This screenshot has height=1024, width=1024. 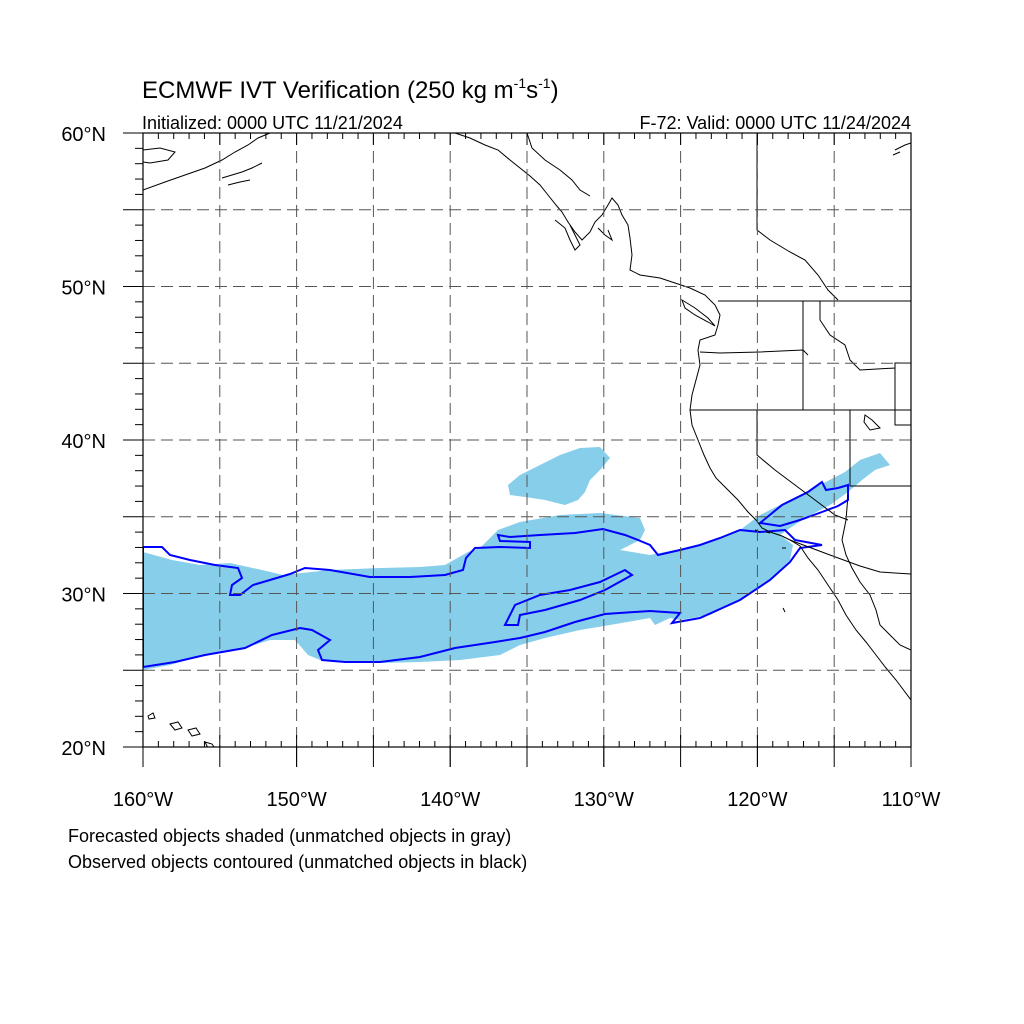 What do you see at coordinates (83, 749) in the screenshot?
I see `lat-tick-label: 20°N` at bounding box center [83, 749].